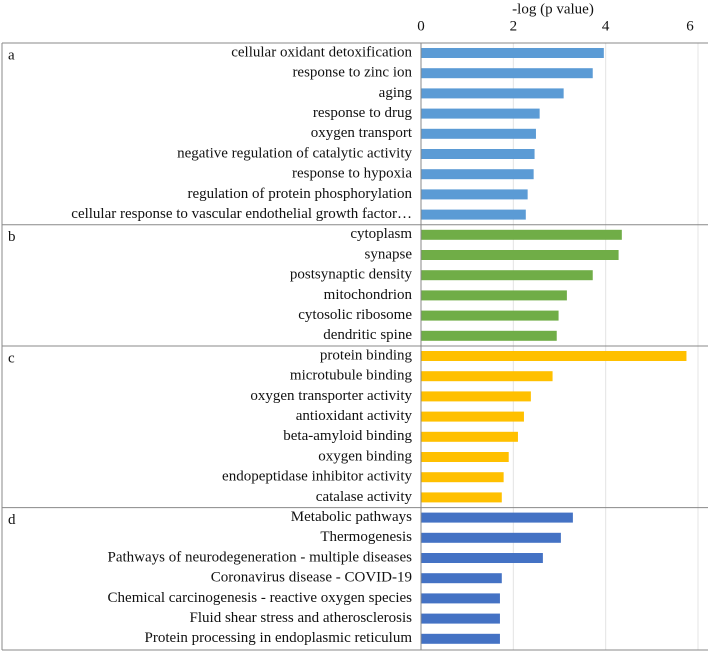 This screenshot has height=658, width=708. I want to click on y-tick-label: Metabolic pathways, so click(351, 517).